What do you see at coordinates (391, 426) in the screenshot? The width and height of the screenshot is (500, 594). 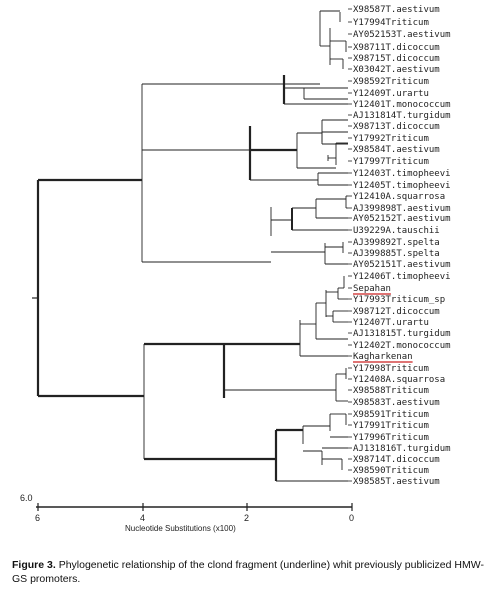 I see `leaf-label: Y17991Triticum` at bounding box center [391, 426].